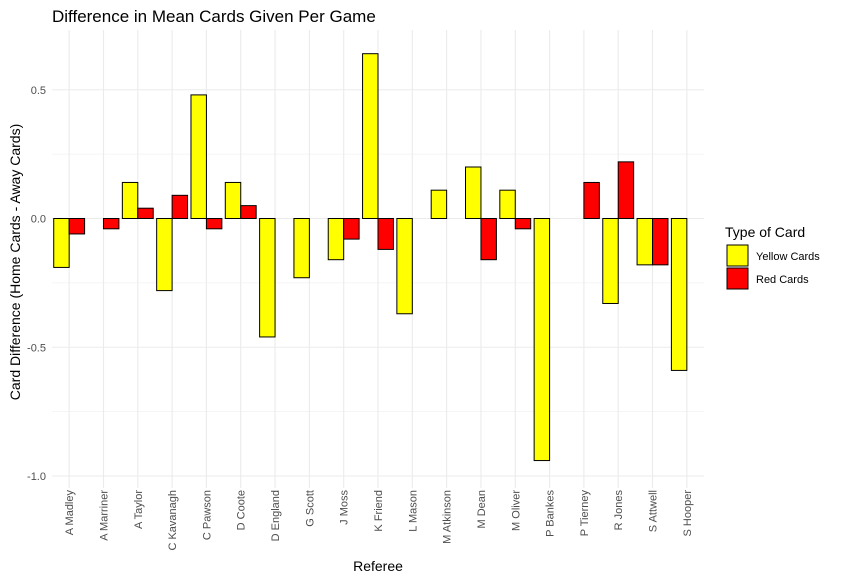 The image size is (844, 586). What do you see at coordinates (516, 510) in the screenshot?
I see `x-tick-label: M Oliver` at bounding box center [516, 510].